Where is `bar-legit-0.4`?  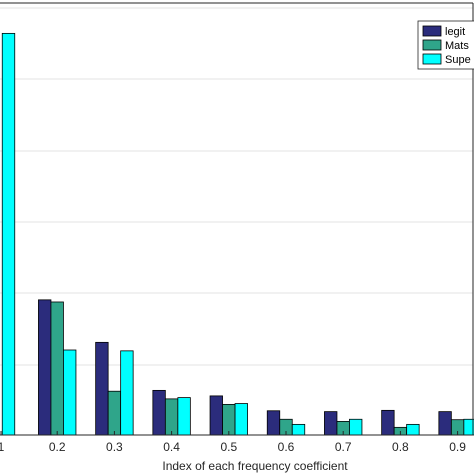 bar-legit-0.4 is located at coordinates (159, 412).